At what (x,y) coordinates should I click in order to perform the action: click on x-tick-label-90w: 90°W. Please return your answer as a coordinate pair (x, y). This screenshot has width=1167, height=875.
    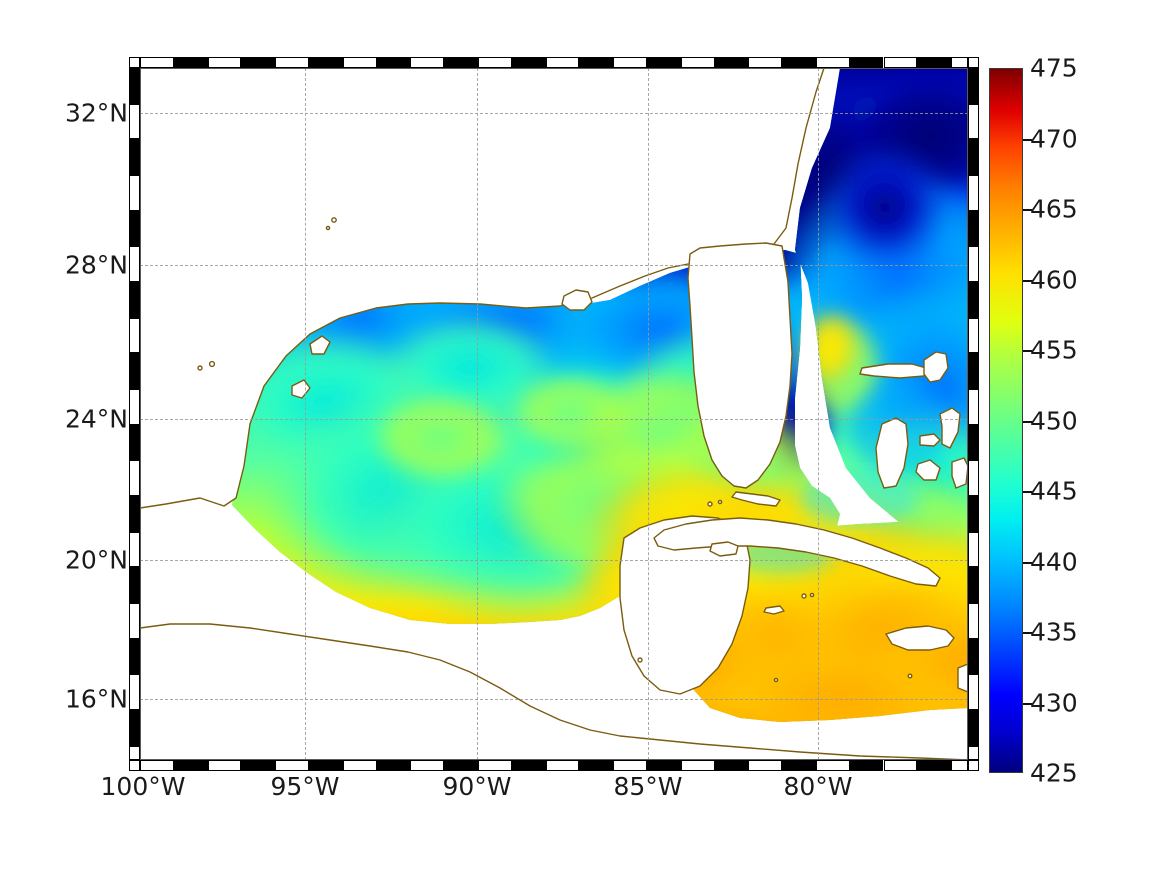
    Looking at the image, I should click on (477, 786).